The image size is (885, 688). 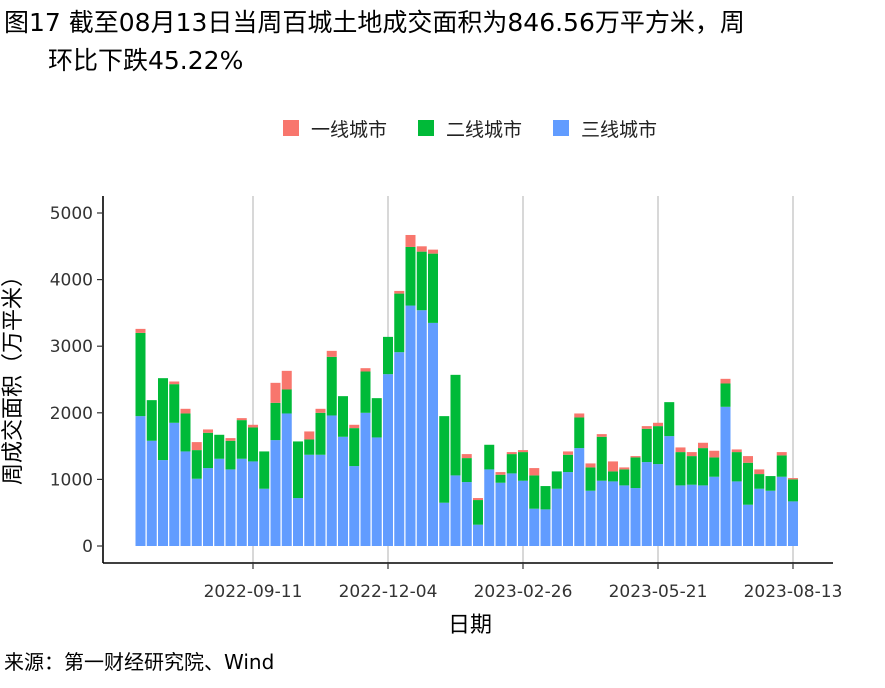 What do you see at coordinates (658, 592) in the screenshot?
I see `x-tick-label-3: 2023-05-21` at bounding box center [658, 592].